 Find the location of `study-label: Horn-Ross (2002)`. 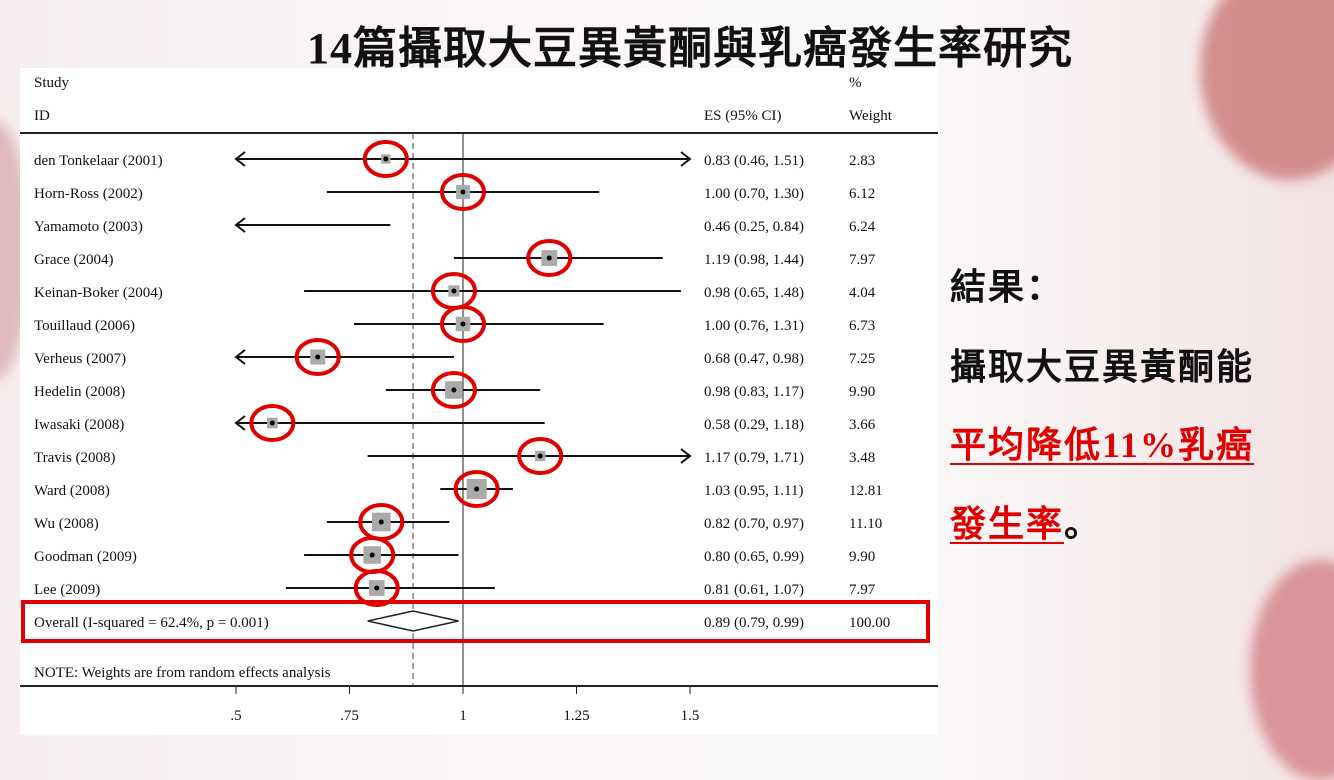

study-label: Horn-Ross (2002) is located at coordinates (88, 194).